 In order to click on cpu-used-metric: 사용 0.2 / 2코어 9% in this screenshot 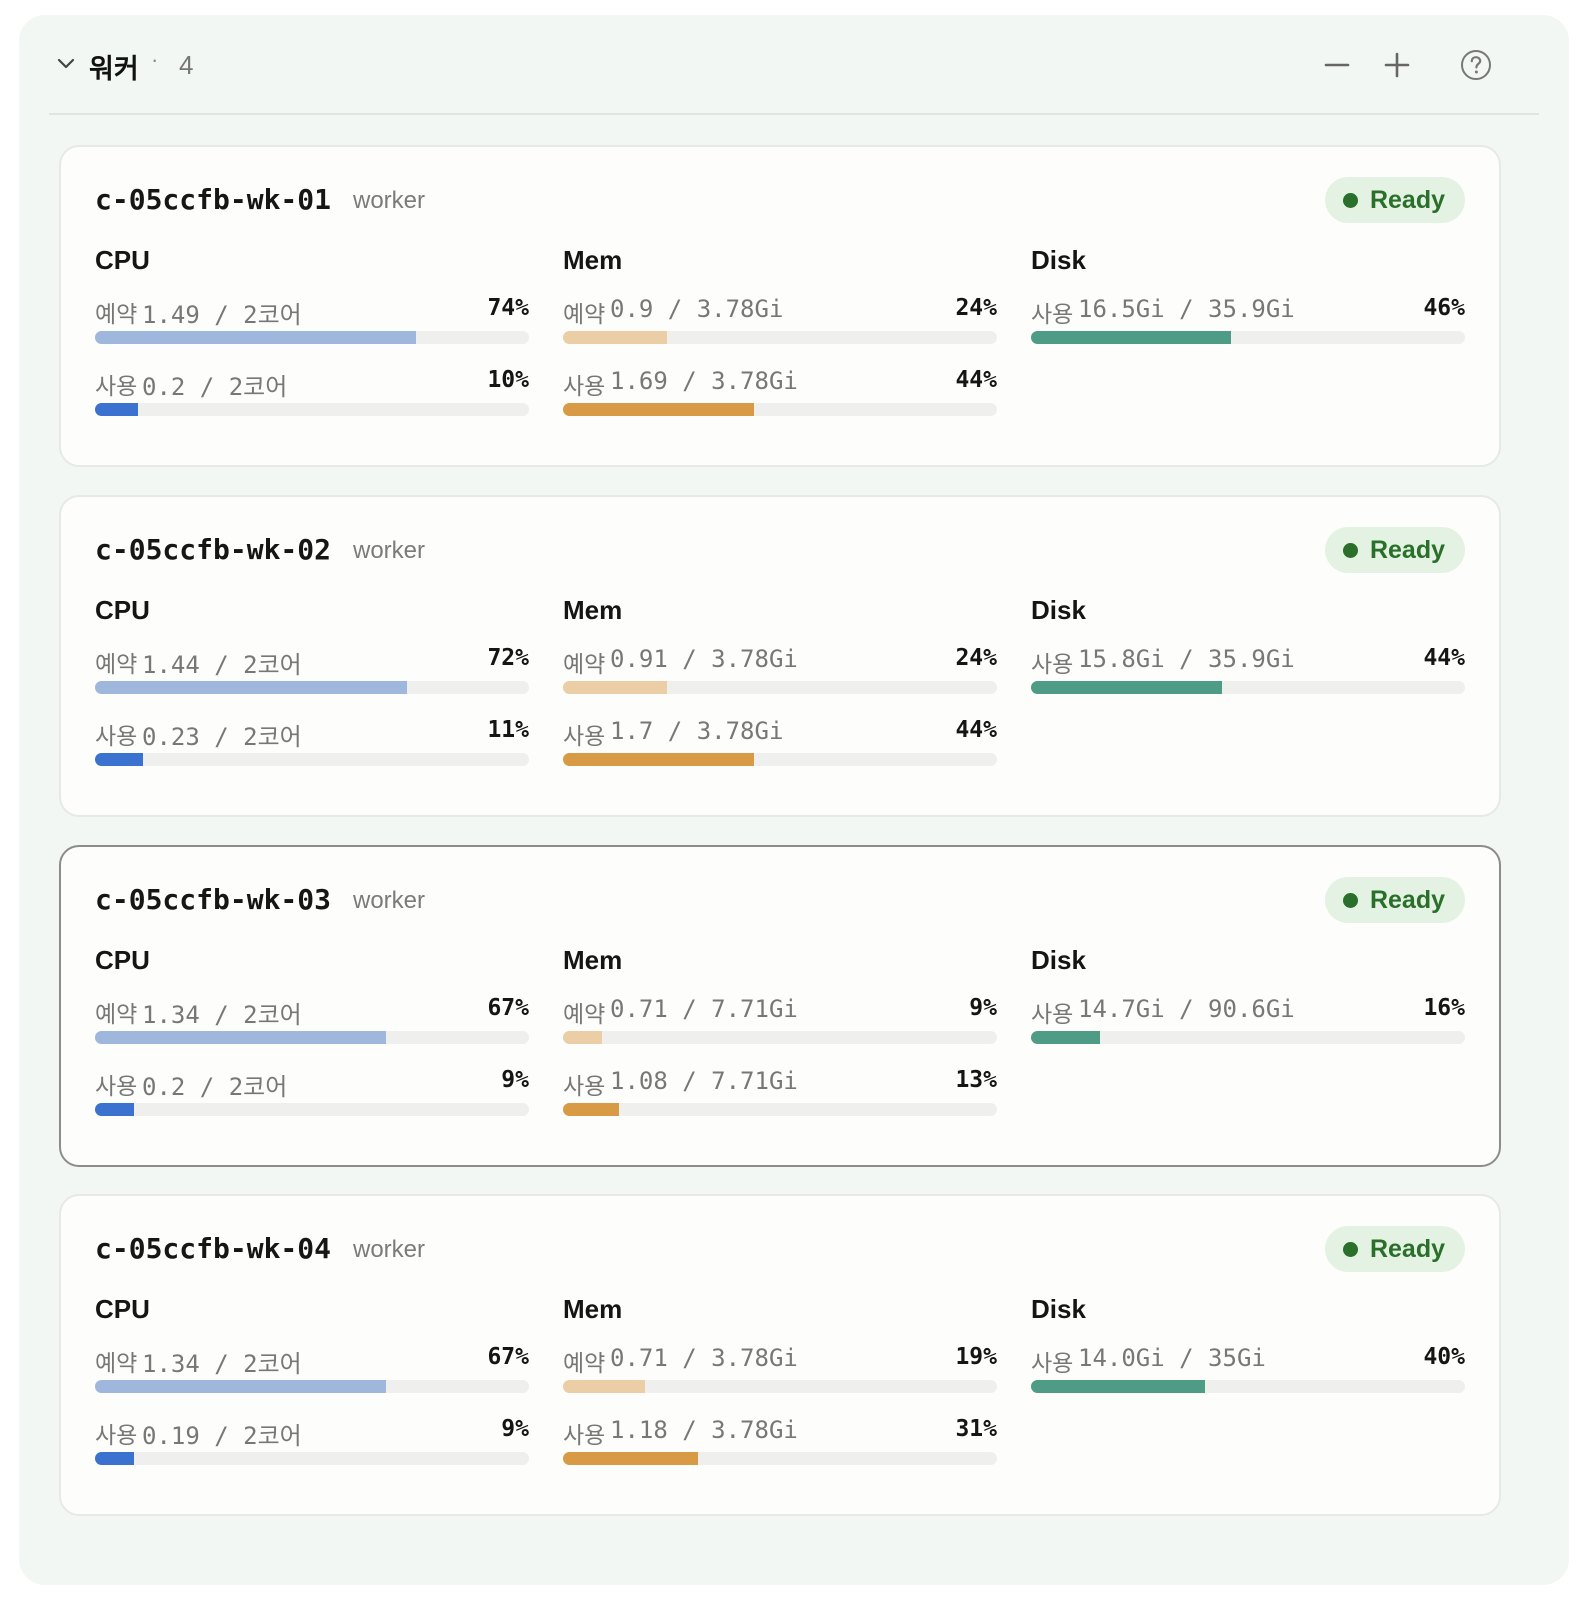, I will do `click(312, 1093)`.